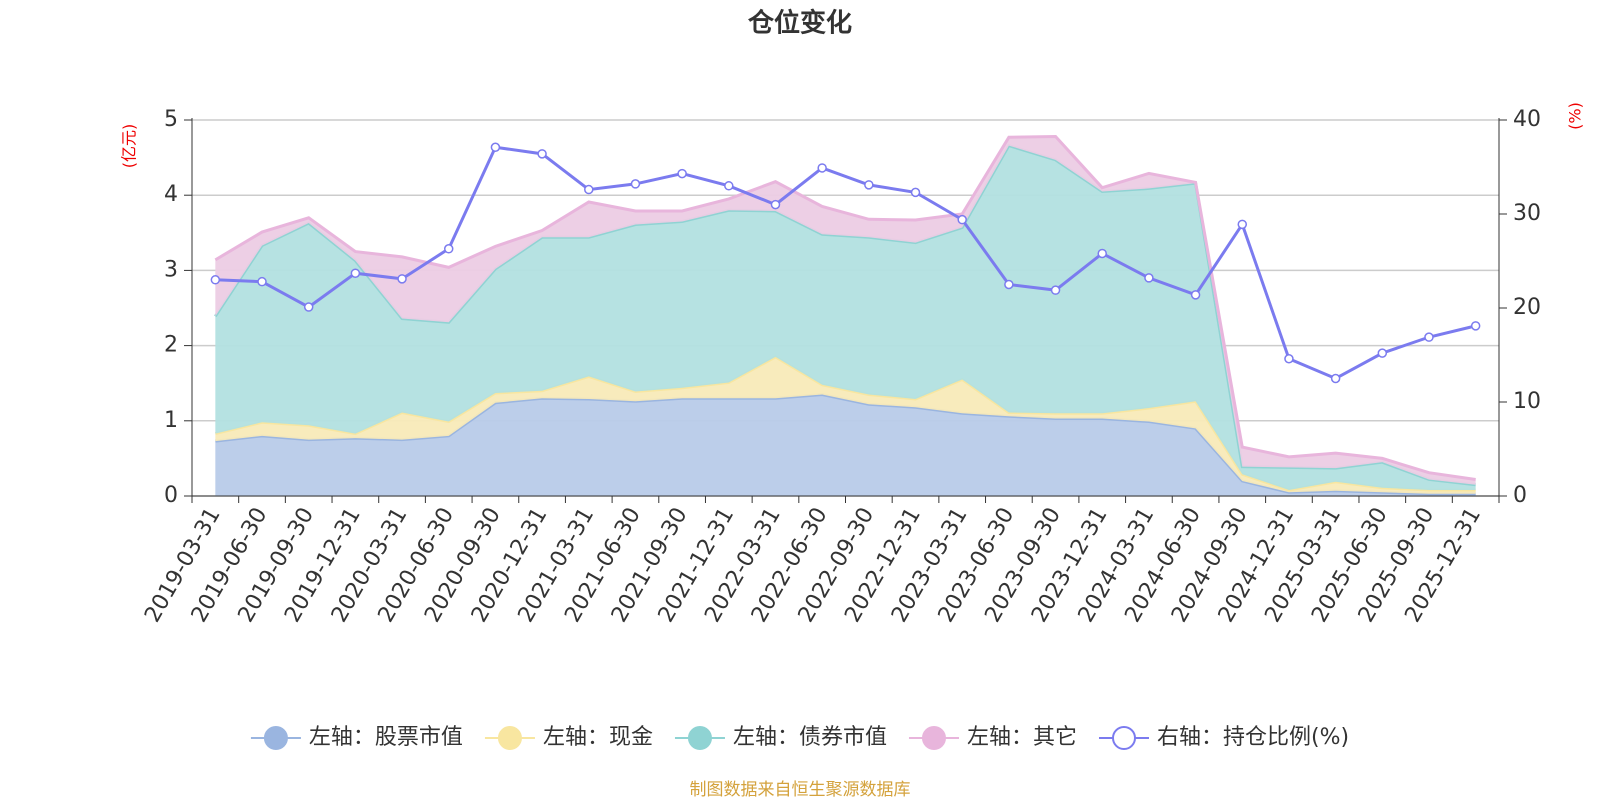 The height and width of the screenshot is (800, 1600). Describe the element at coordinates (386, 737) in the screenshot. I see `legend-label: 左轴：股票市值` at that location.